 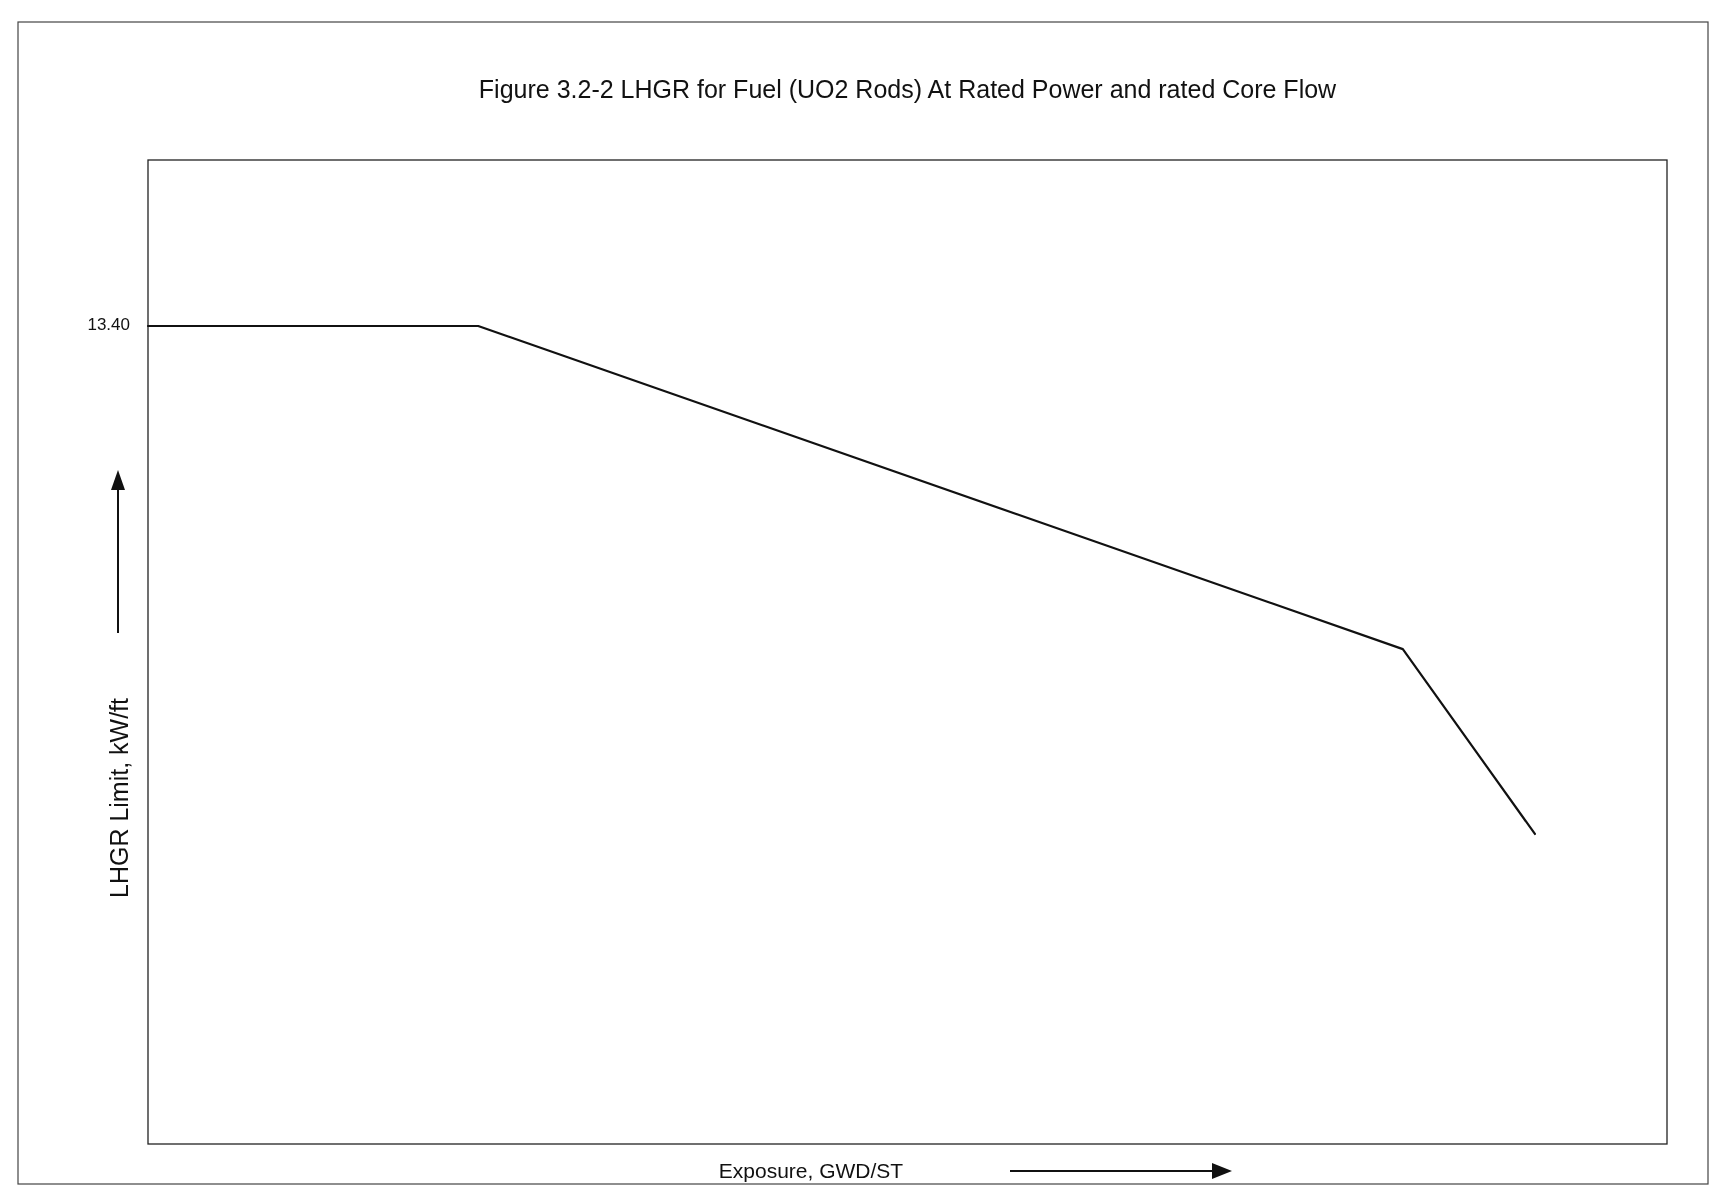 I want to click on chart-title: Figure 3.2-2 LHGR for Fuel (UO2 Rods) At Rated Power and rated Core Flow, so click(x=908, y=89).